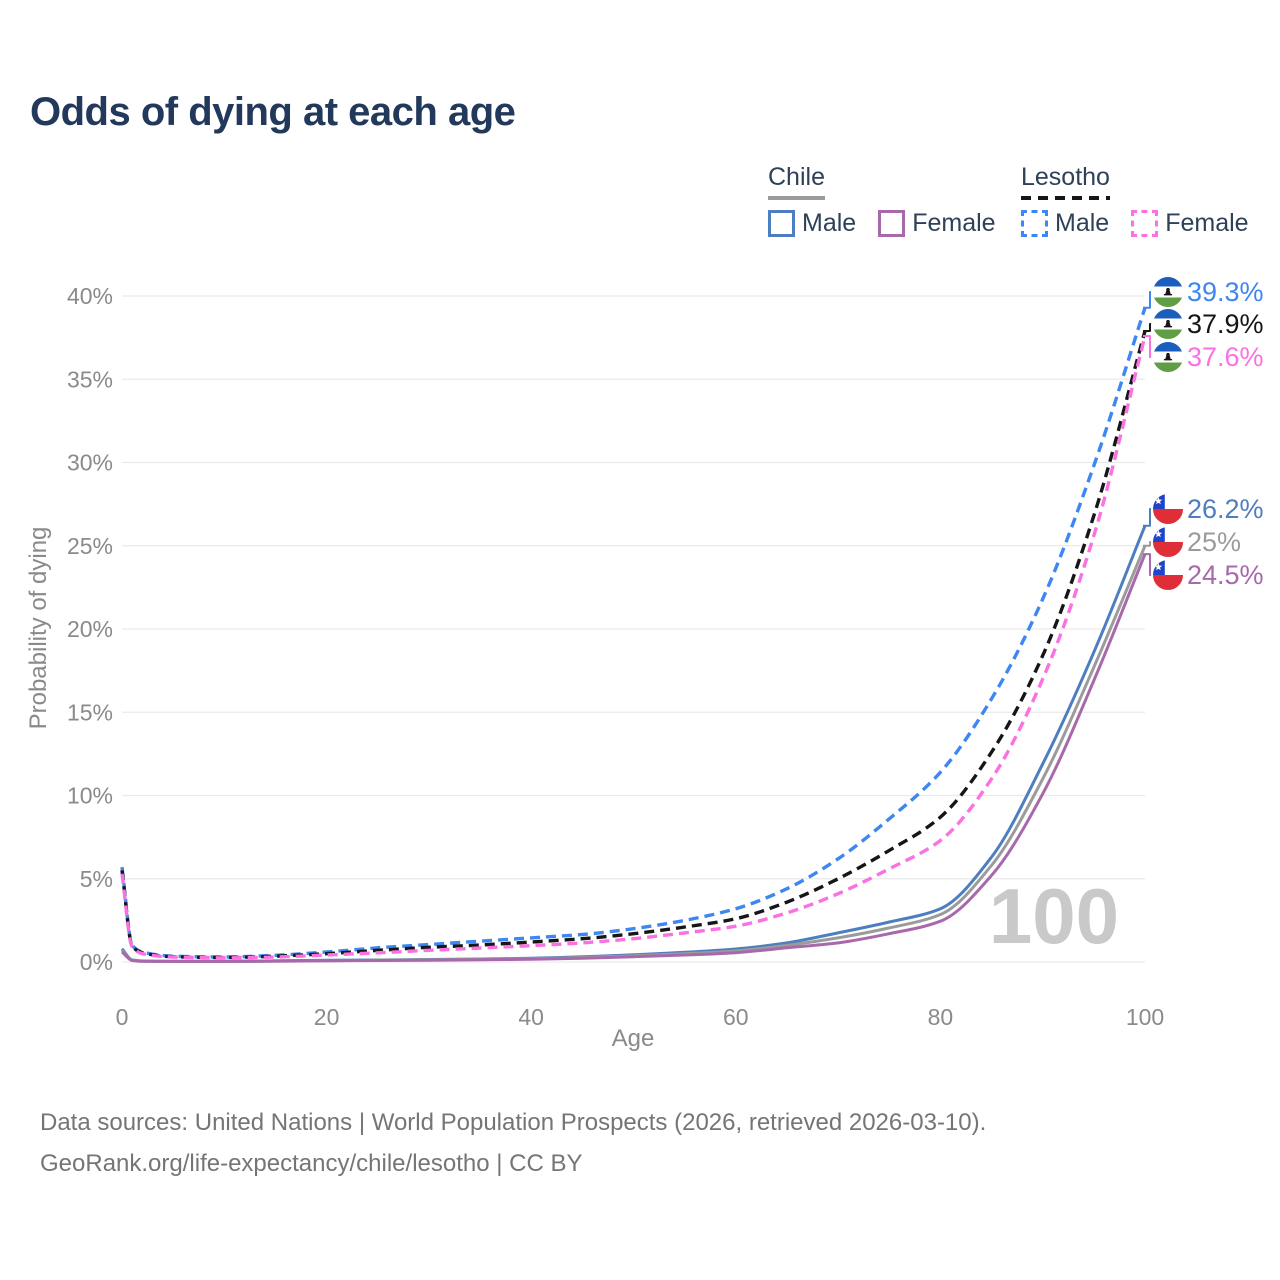 The height and width of the screenshot is (1280, 1280). What do you see at coordinates (1225, 433) in the screenshot?
I see `end-label-values: 39.3%37.9%37.6% 26.2%25%24.5%` at bounding box center [1225, 433].